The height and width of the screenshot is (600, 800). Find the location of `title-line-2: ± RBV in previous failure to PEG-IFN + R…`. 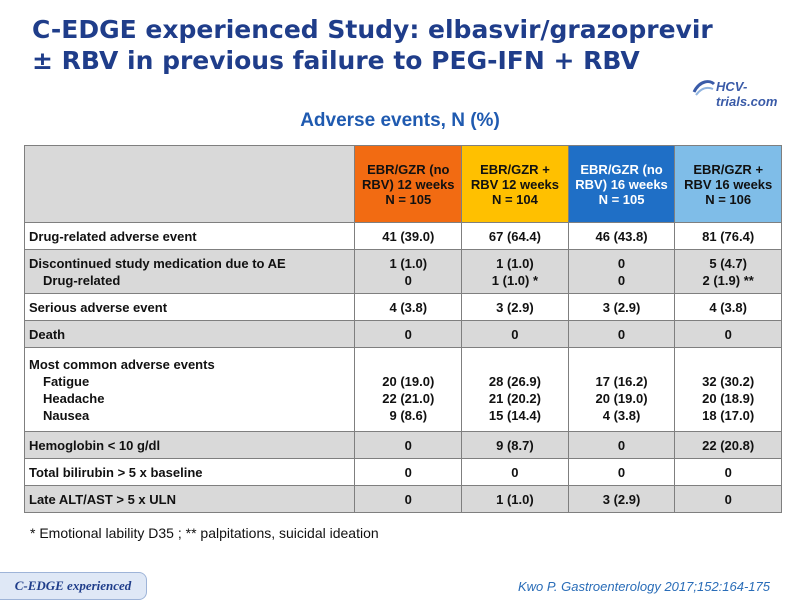

title-line-2: ± RBV in previous failure to PEG-IFN + R… is located at coordinates (336, 60).